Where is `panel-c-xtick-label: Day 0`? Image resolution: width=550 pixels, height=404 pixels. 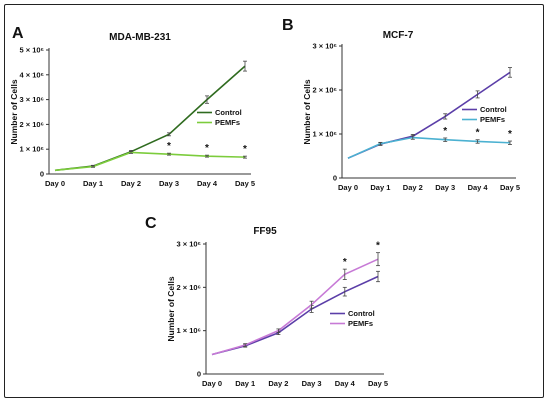
panel-c-xtick-label: Day 0 is located at coordinates (212, 383).